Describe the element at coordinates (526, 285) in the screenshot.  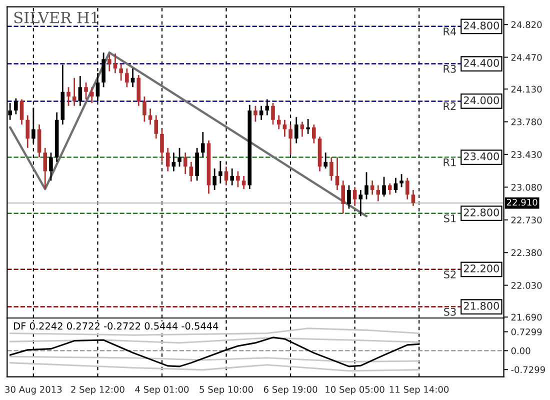
I see `y-tick-label: 22.030` at that location.